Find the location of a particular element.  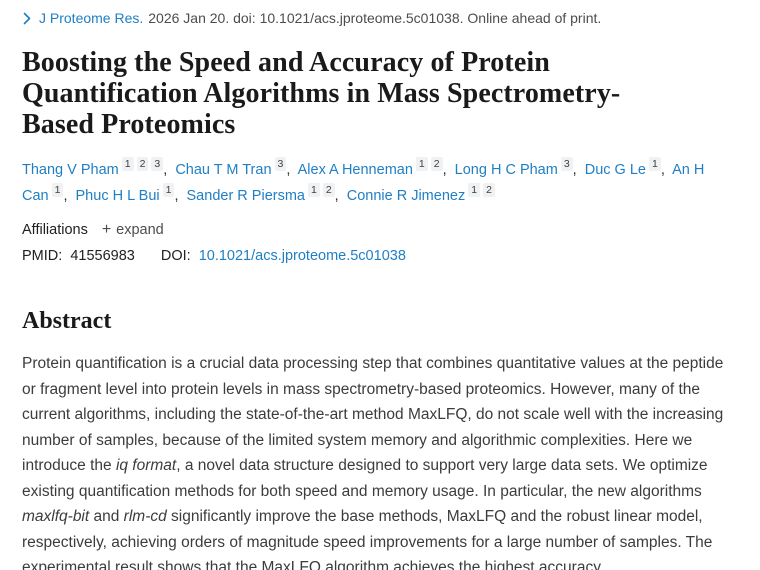

affiliations-row: Affiliations + expand is located at coordinates (379, 230).